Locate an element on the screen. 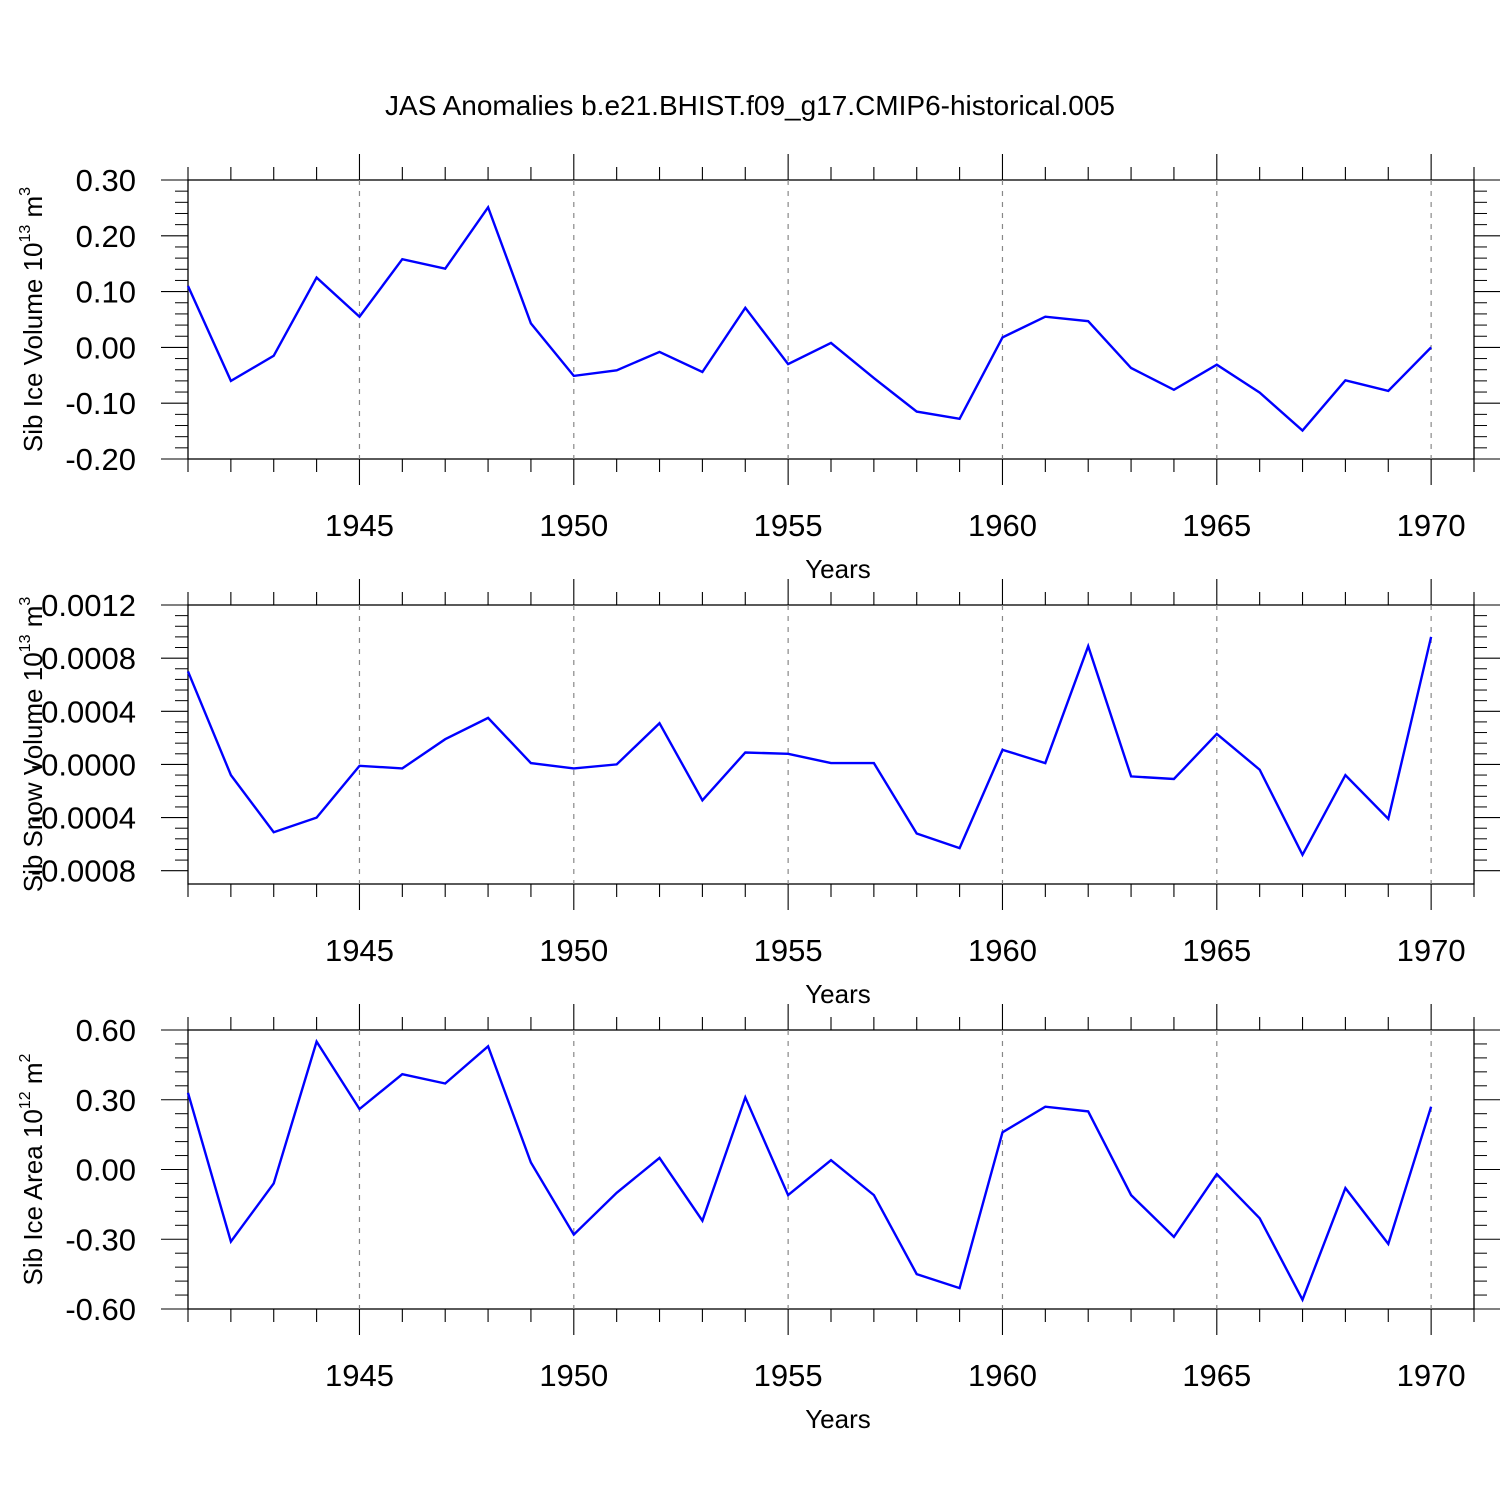  y-axis-label-main: Sib Snow Volume 10 is located at coordinates (33, 772).